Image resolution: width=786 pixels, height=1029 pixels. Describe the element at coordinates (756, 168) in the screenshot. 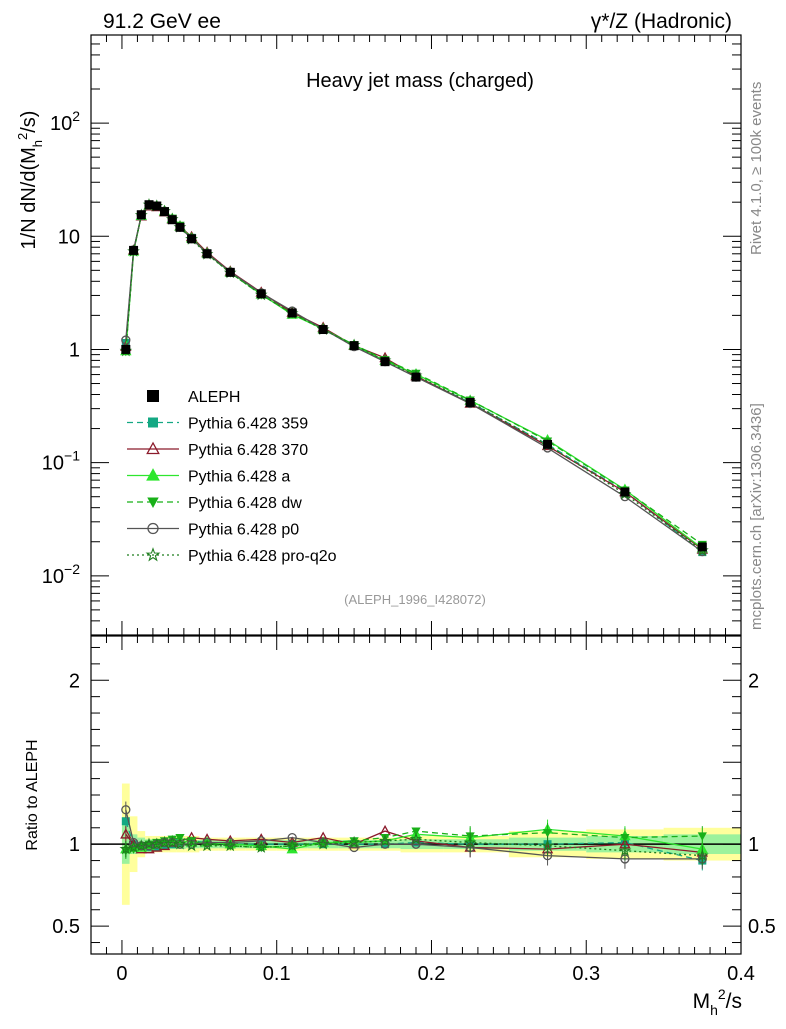

I see `rivet-version-label: Rivet 4.1.0, ≥ 100k events` at that location.